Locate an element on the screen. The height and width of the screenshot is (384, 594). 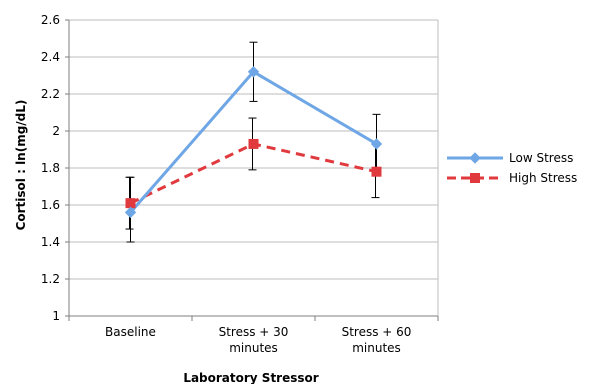
y-axis-title: Cortisol : ln(mg/dL) is located at coordinates (21, 165).